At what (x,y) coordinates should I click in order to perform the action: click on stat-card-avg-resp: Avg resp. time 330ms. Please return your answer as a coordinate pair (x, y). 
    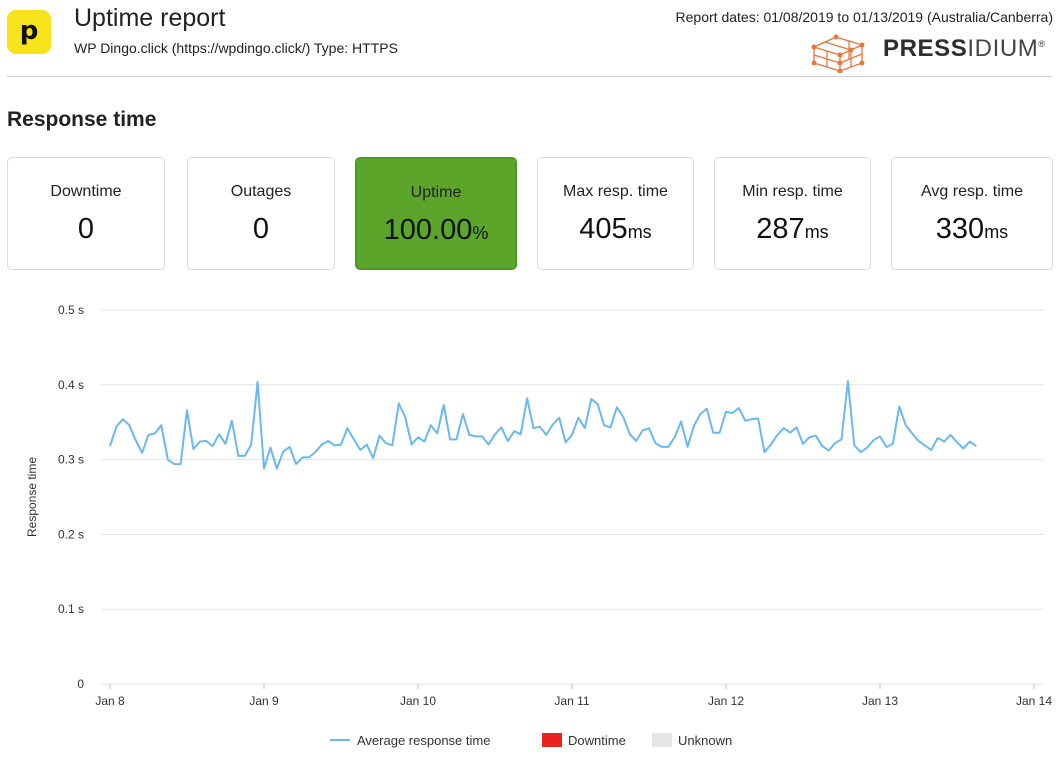
    Looking at the image, I should click on (972, 213).